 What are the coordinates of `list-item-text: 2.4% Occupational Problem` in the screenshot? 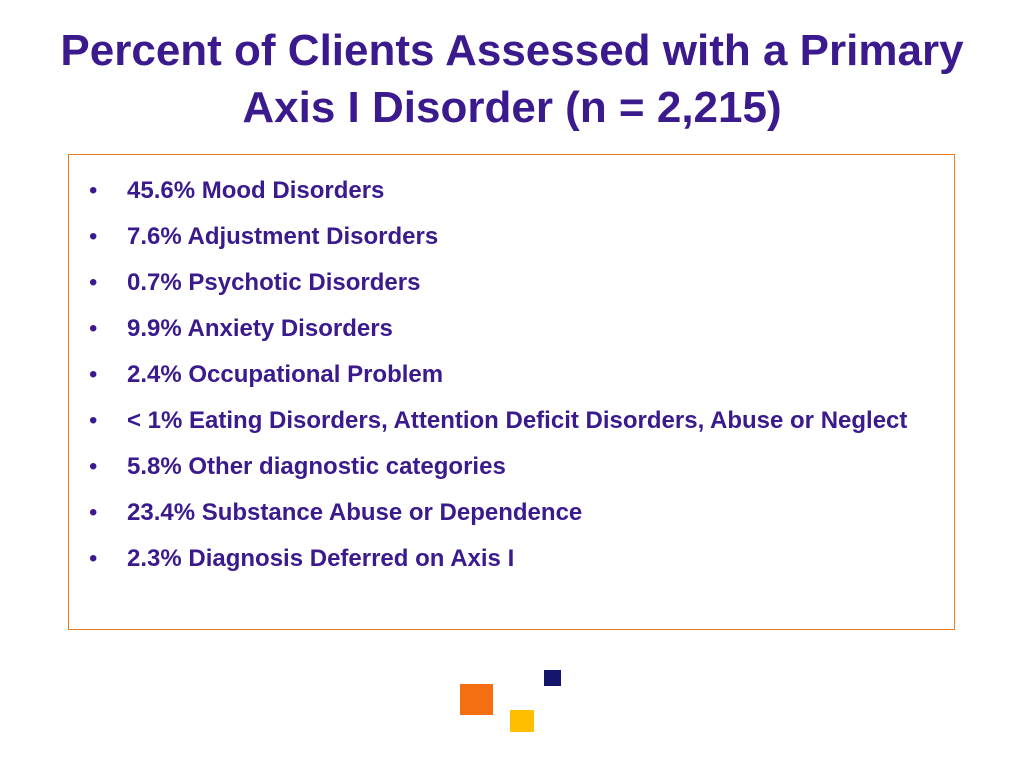 It's located at (285, 374).